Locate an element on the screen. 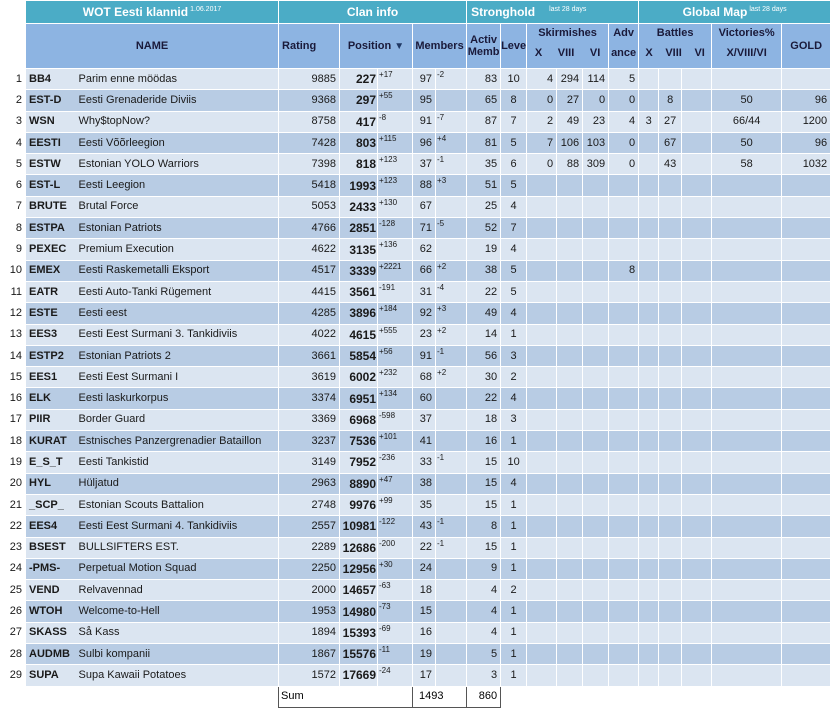  clan-name: Brutal Force is located at coordinates (177, 206).